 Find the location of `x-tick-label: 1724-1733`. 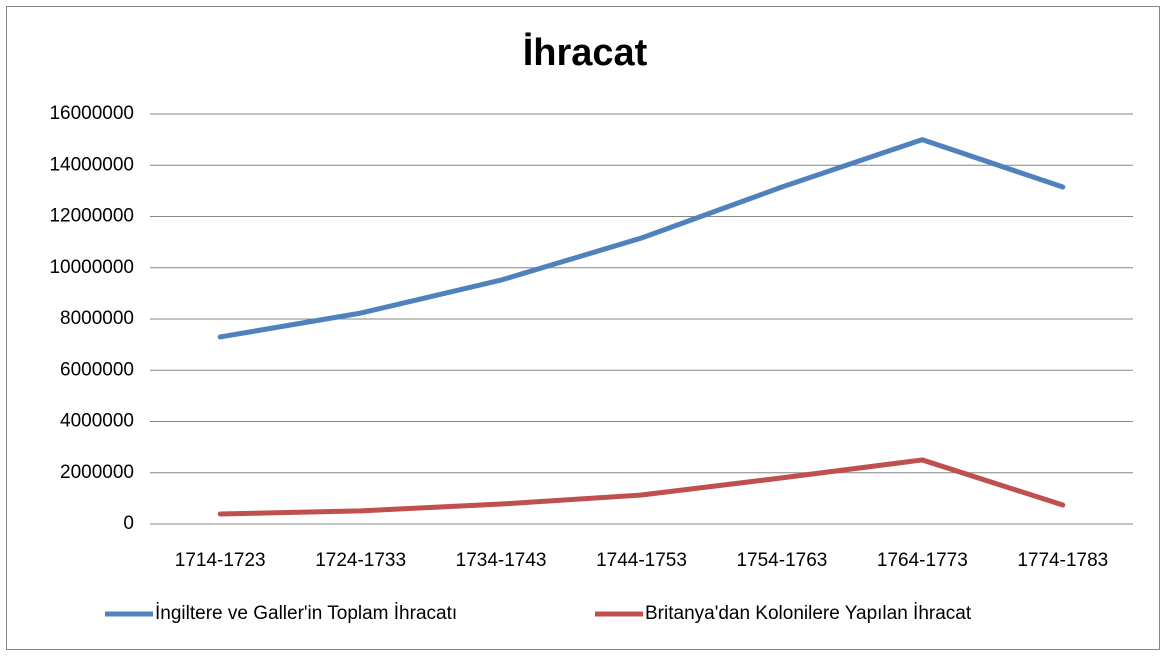

x-tick-label: 1724-1733 is located at coordinates (360, 560).